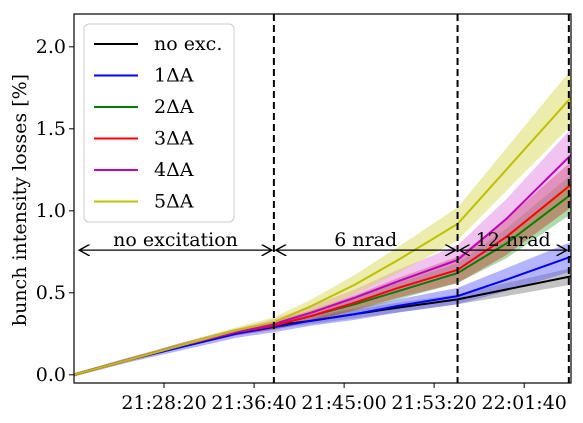 Image resolution: width=583 pixels, height=423 pixels. Describe the element at coordinates (174, 107) in the screenshot. I see `legend-label-2: 2ΔA` at that location.